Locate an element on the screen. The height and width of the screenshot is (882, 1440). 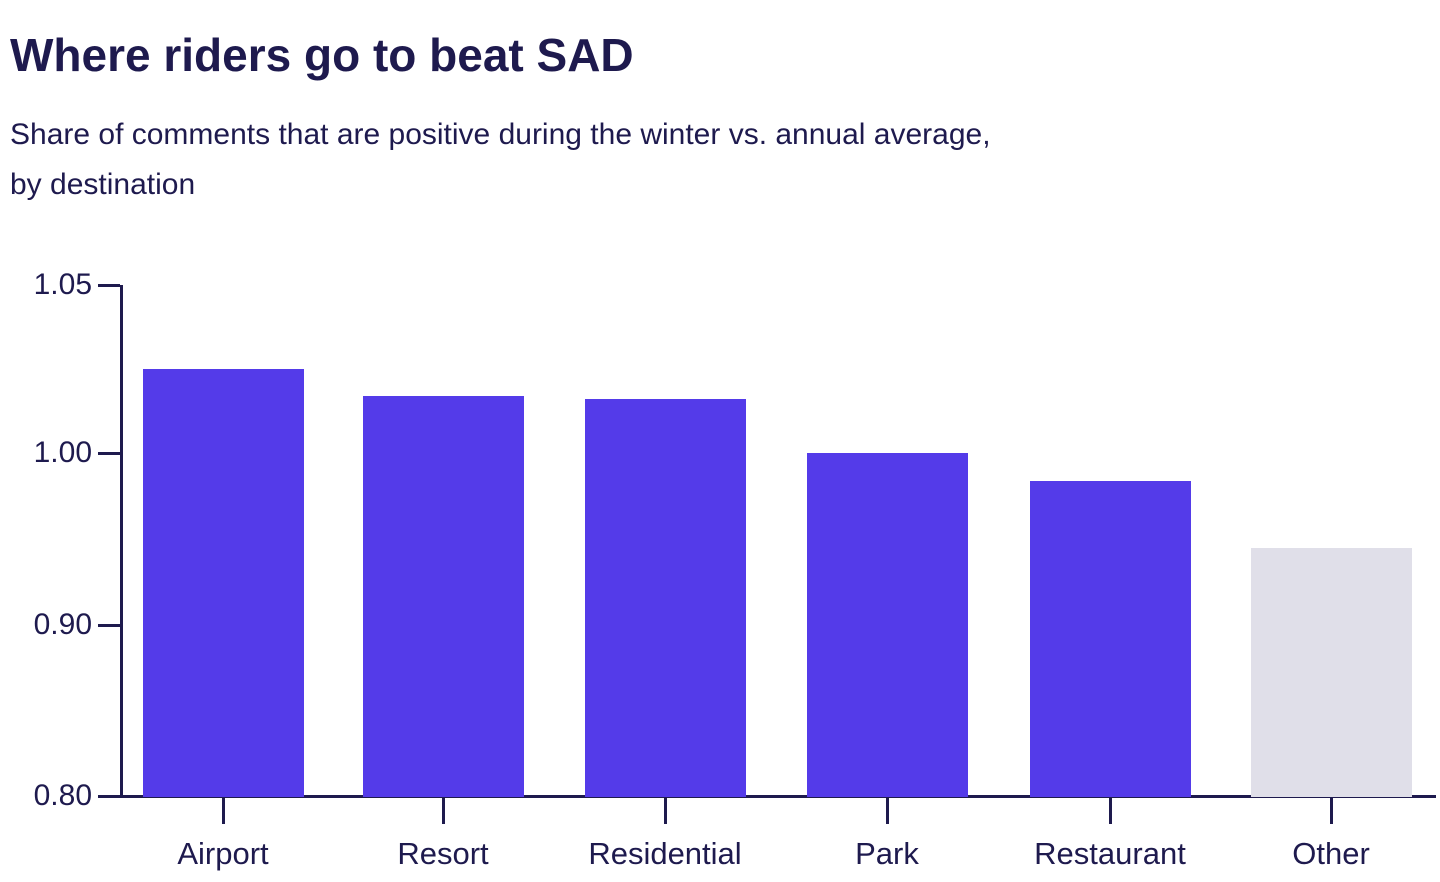
bar-restaurant is located at coordinates (1110, 638).